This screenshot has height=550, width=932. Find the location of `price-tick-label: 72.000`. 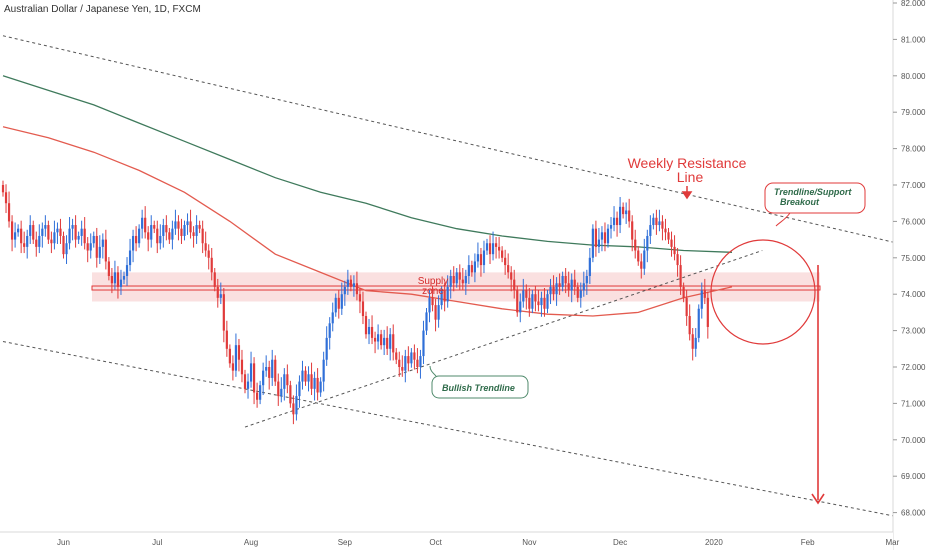

price-tick-label: 72.000 is located at coordinates (913, 367).